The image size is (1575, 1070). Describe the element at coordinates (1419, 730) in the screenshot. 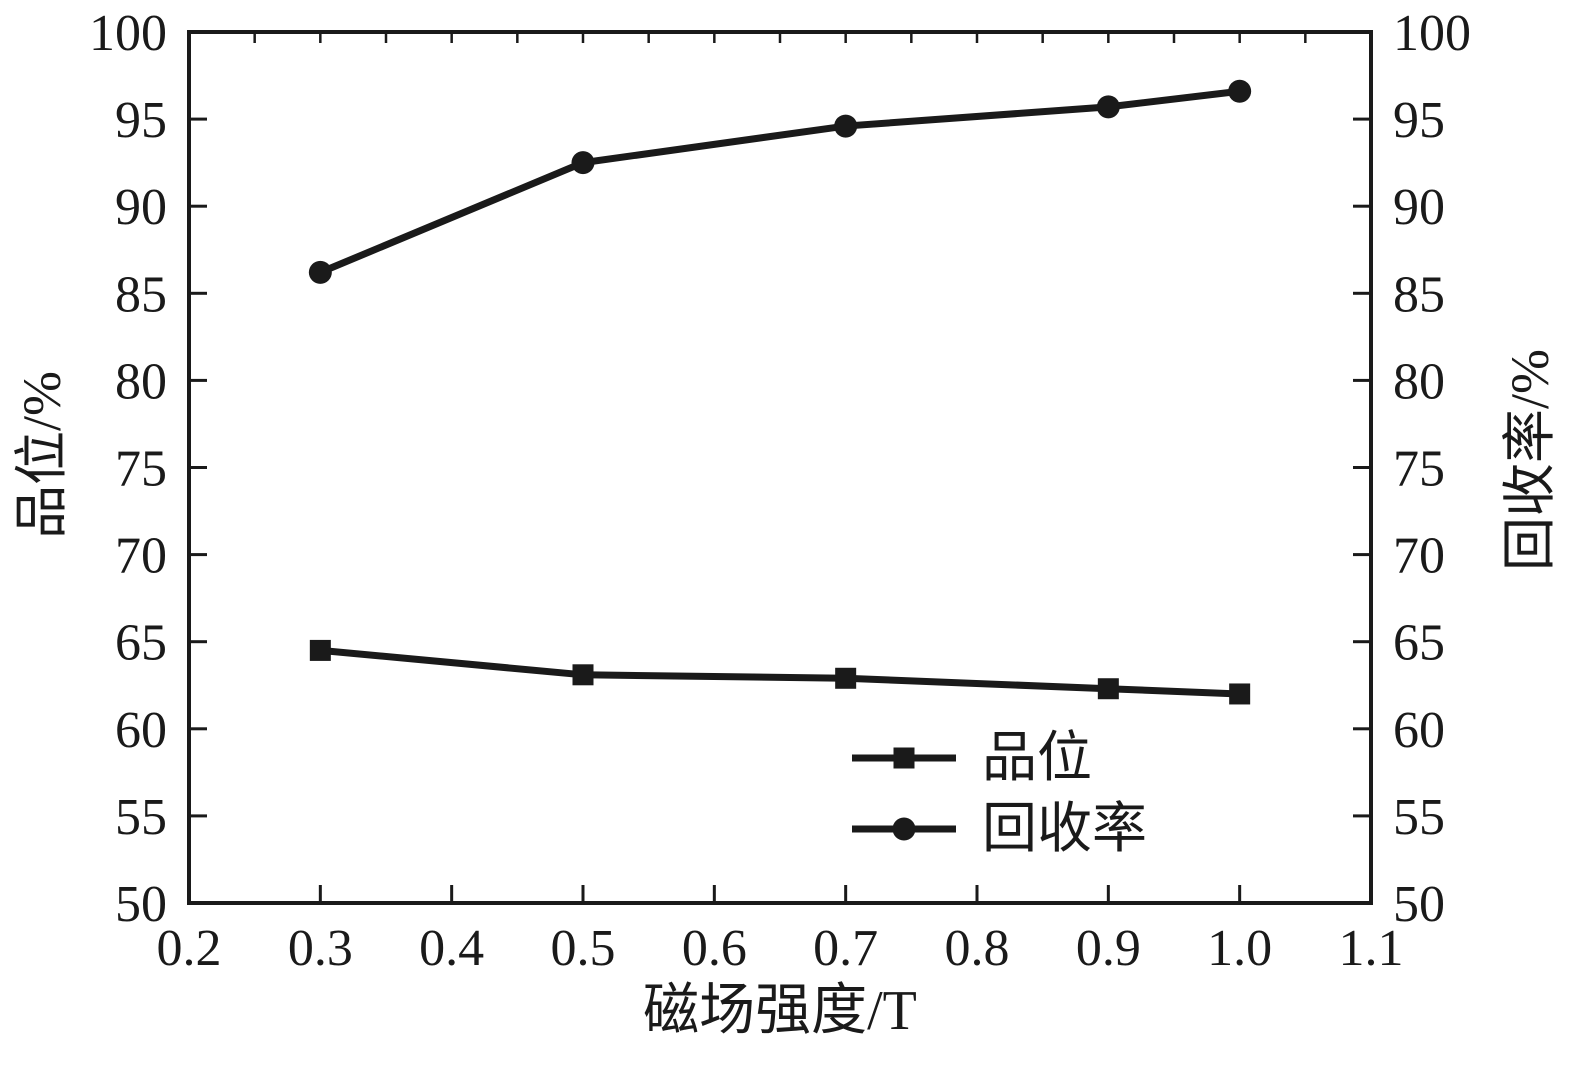

I see `y-tick-label-right: 60` at that location.